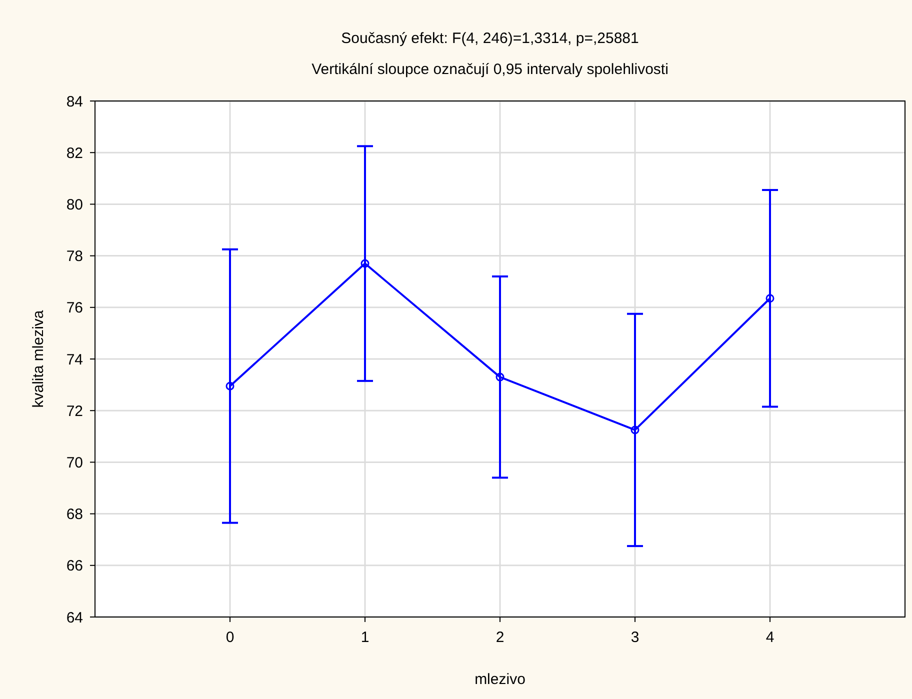 The image size is (912, 699). I want to click on x-tick-label: 3, so click(635, 637).